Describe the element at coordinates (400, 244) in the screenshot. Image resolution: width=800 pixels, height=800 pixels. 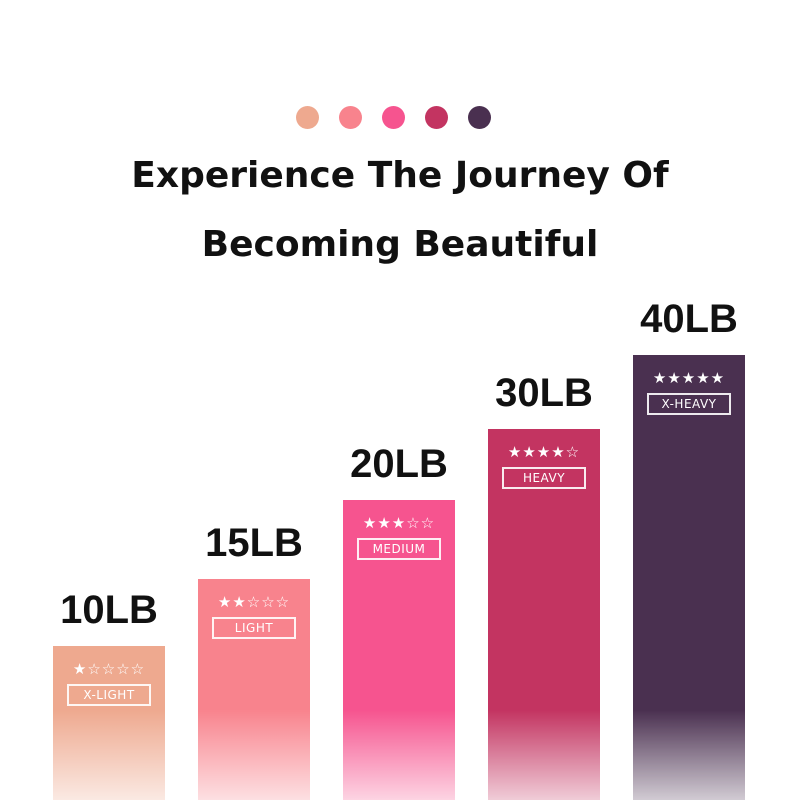
I see `headline-line-2: Becoming Beautiful` at that location.